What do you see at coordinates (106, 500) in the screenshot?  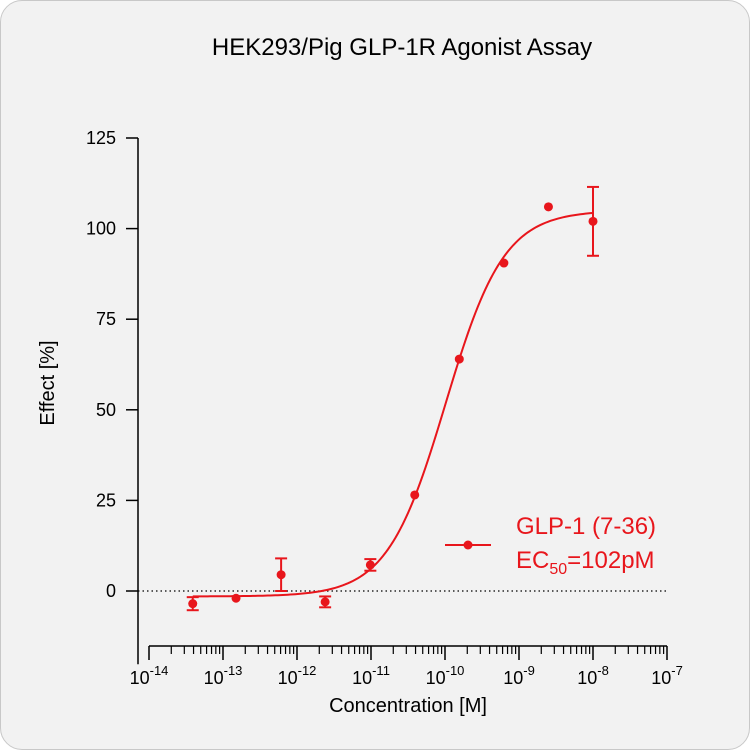 I see `y-tick-label: 25` at bounding box center [106, 500].